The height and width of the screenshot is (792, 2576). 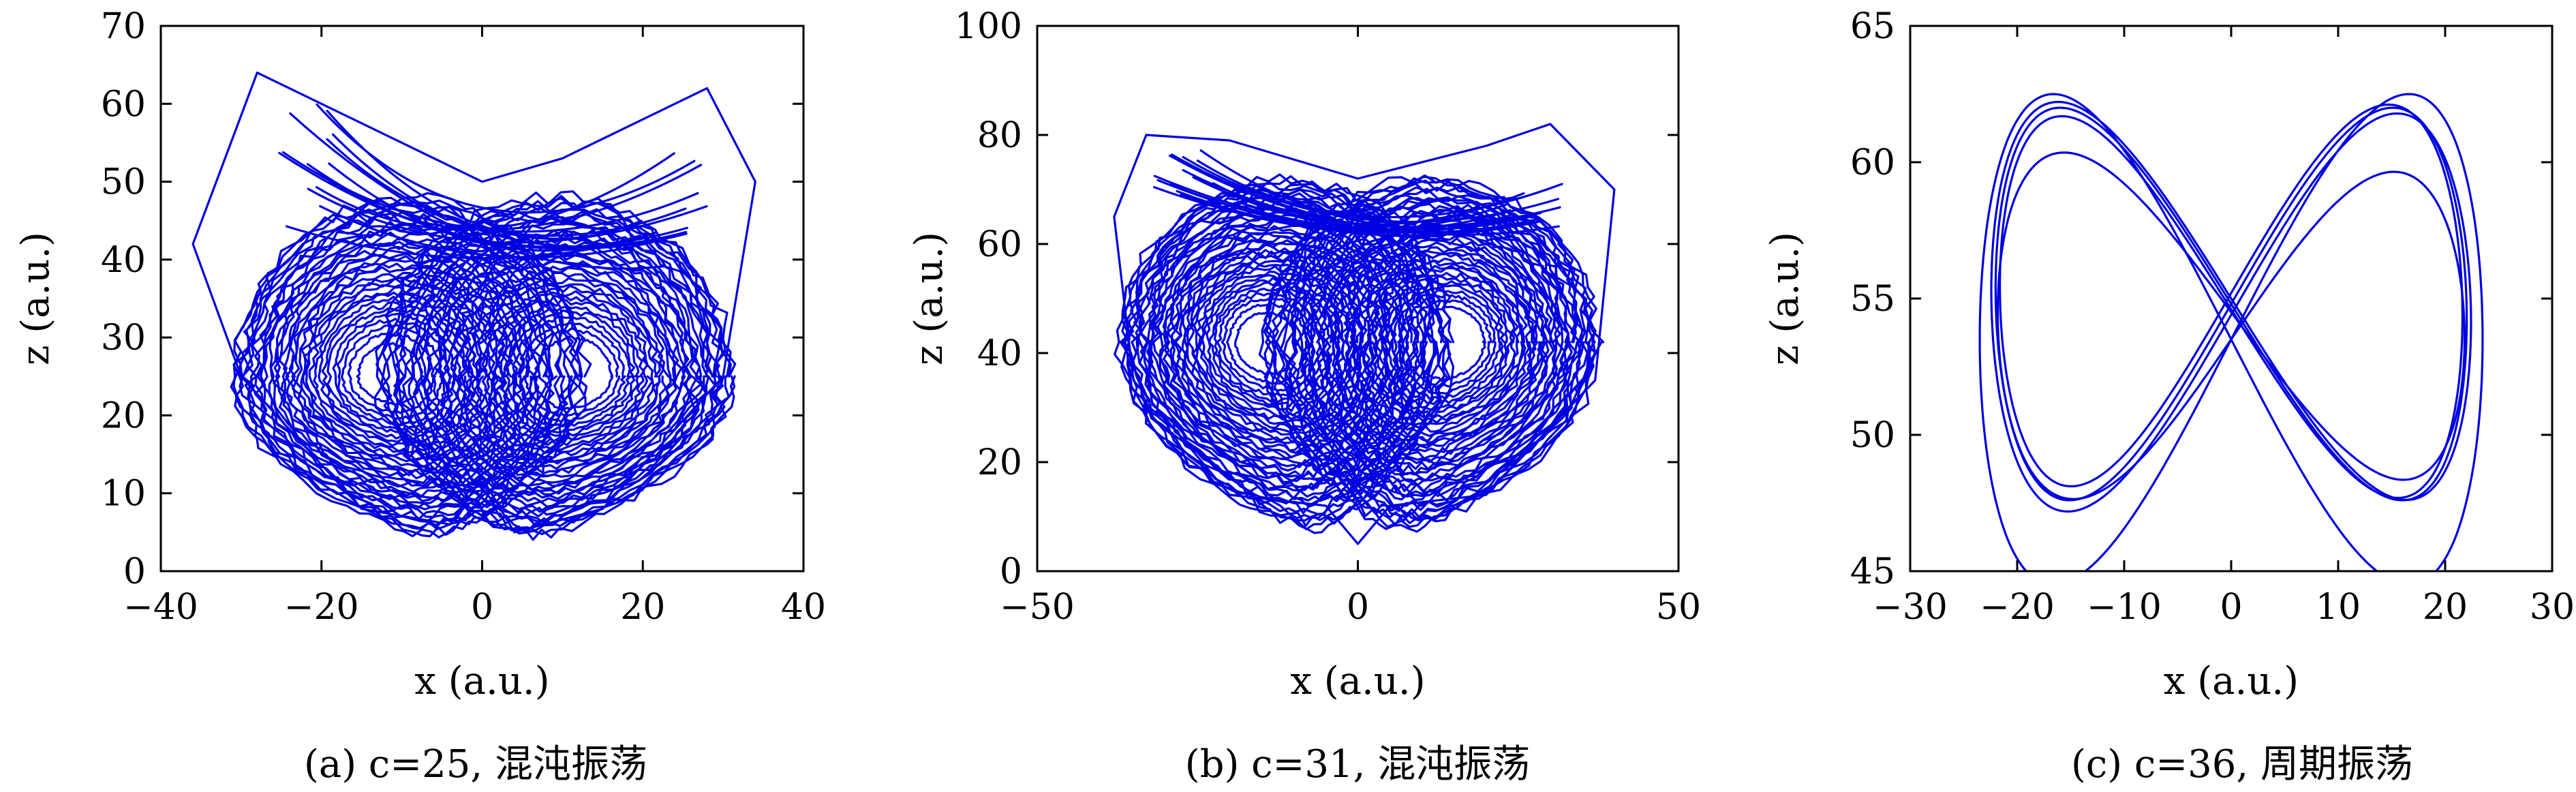 I want to click on x-tick-label: 30, so click(x=2552, y=607).